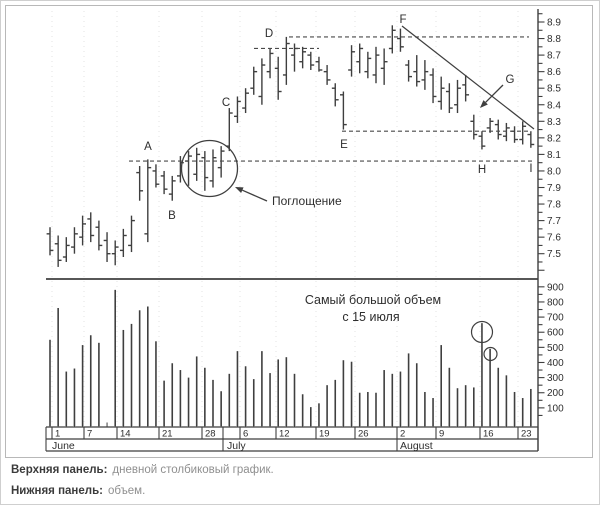  What do you see at coordinates (555, 318) in the screenshot?
I see `svg-text: 700` at bounding box center [555, 318].